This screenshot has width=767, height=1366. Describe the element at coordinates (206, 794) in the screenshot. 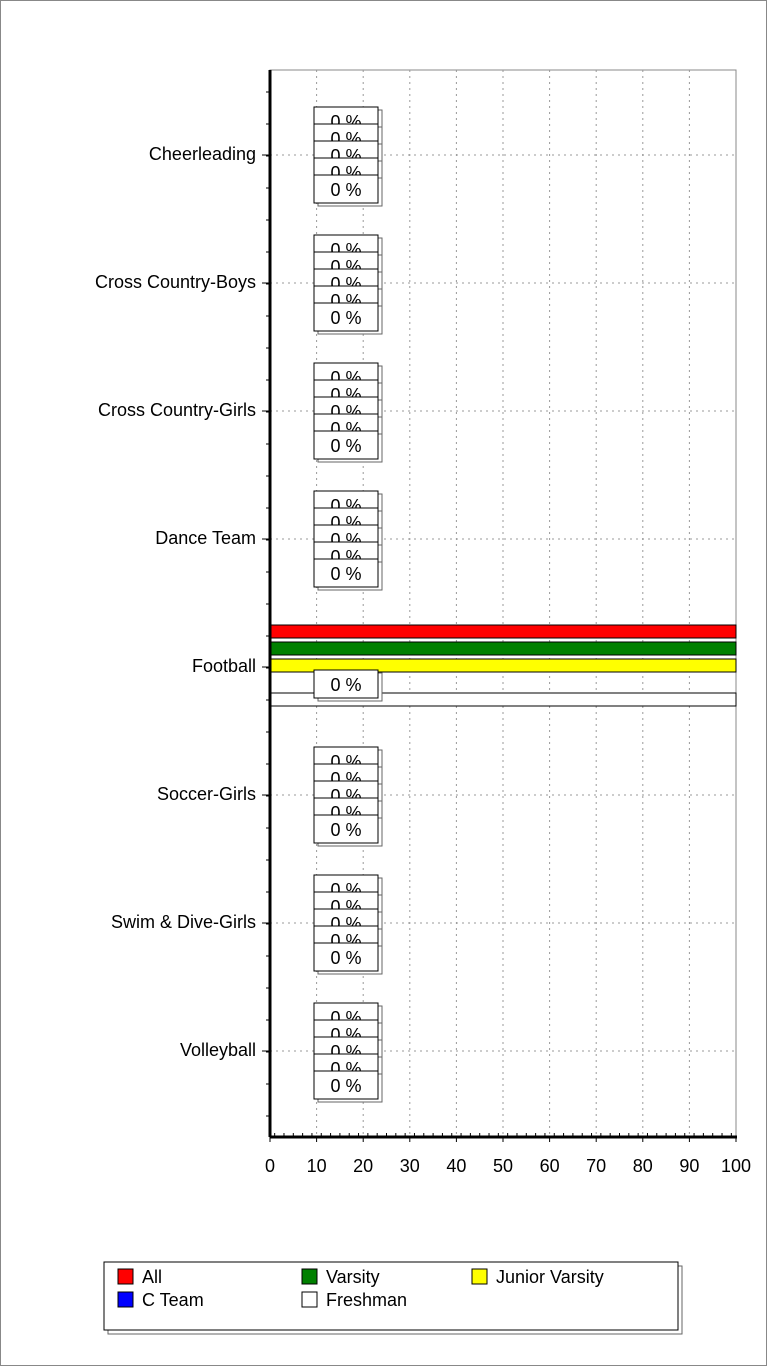

I see `y-tick-label: Soccer-Girls` at that location.